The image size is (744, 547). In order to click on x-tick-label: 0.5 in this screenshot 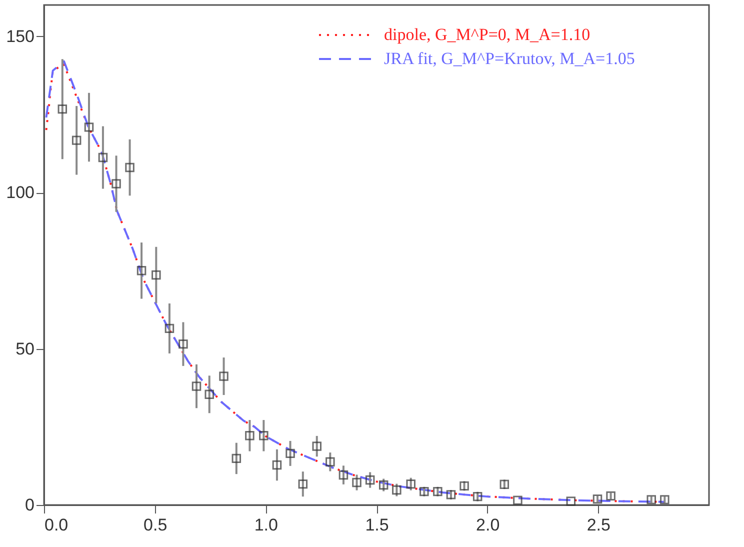, I will do `click(156, 525)`.